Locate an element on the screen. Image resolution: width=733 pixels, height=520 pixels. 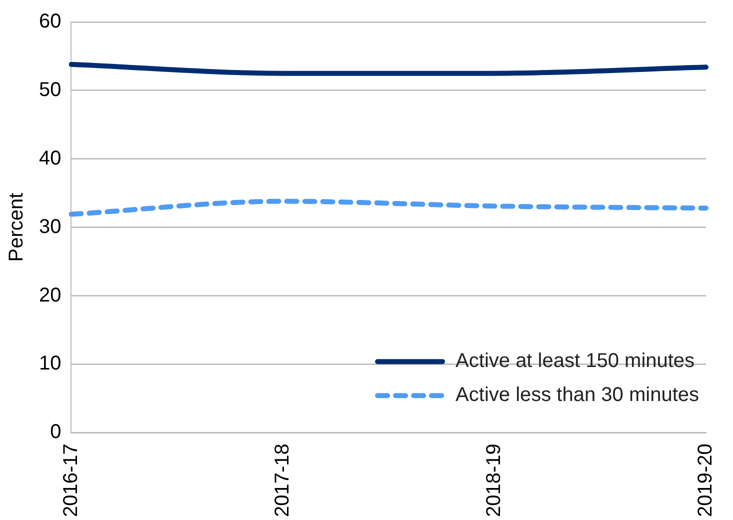
x-tick-label: 2018-19 is located at coordinates (493, 481).